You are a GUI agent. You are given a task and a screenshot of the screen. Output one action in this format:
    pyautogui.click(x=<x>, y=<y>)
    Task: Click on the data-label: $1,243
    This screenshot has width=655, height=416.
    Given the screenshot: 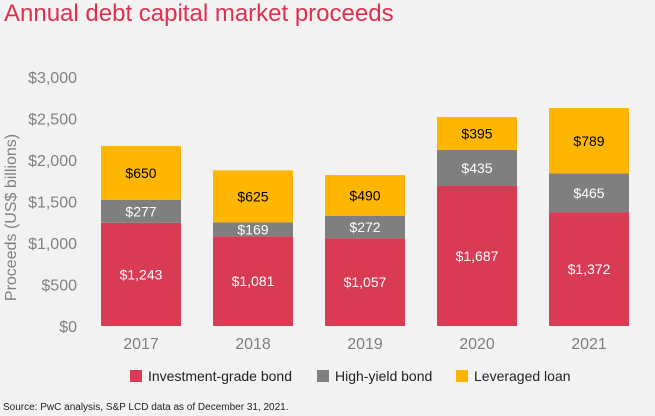 What is the action you would take?
    pyautogui.click(x=141, y=274)
    